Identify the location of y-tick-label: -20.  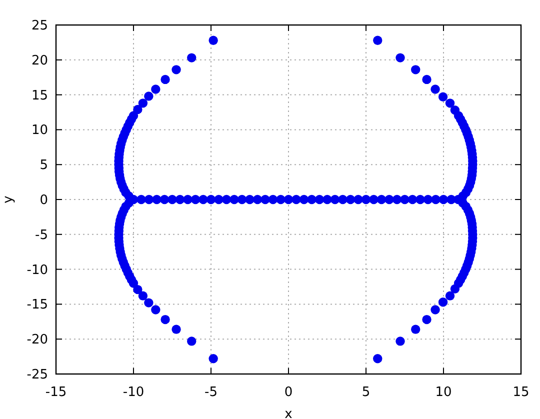
(37, 340).